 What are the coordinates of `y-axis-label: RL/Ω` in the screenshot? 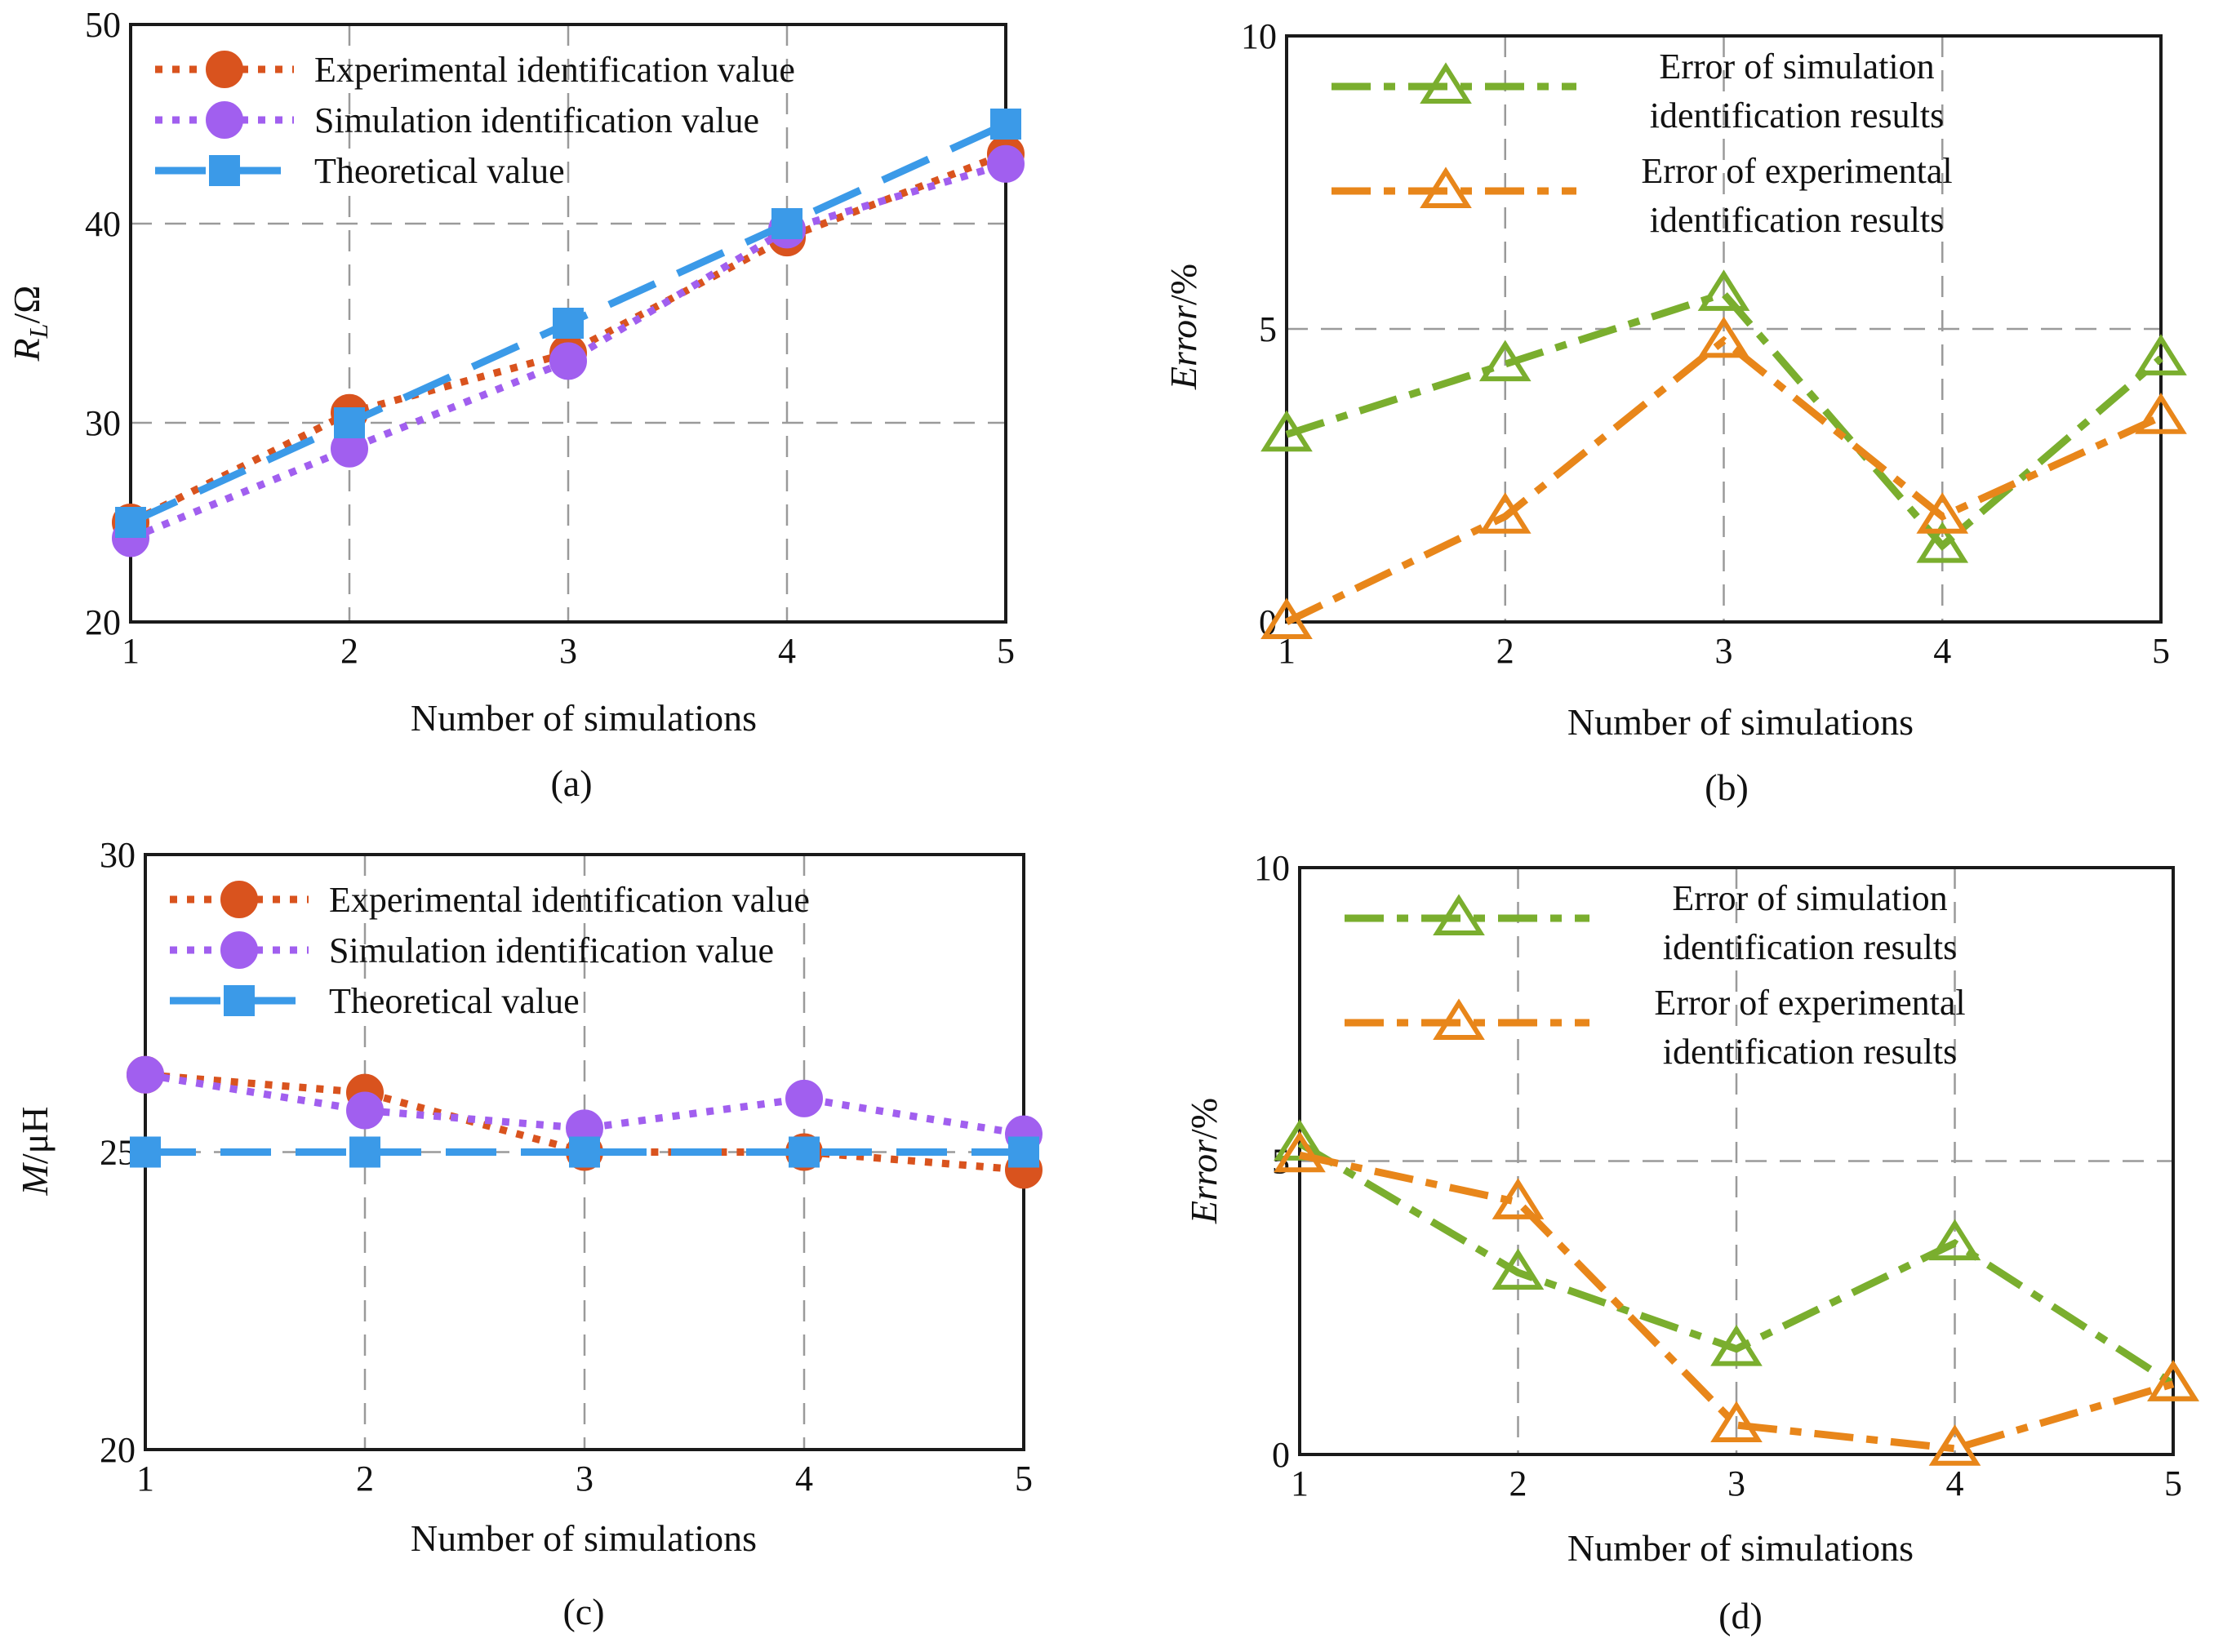 It's located at (29, 324).